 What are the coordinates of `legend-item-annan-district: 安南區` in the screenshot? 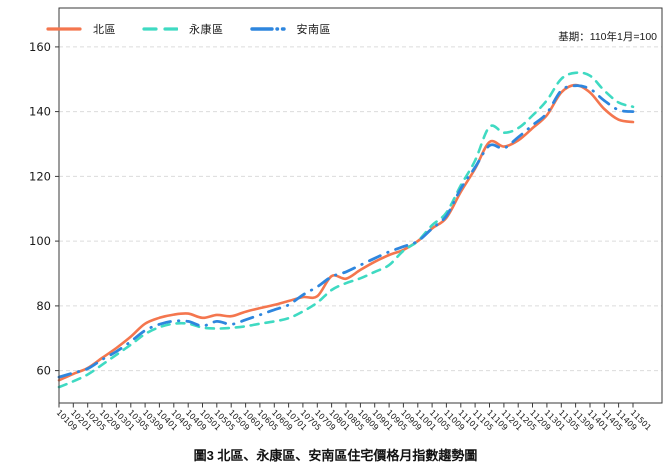 It's located at (290, 29).